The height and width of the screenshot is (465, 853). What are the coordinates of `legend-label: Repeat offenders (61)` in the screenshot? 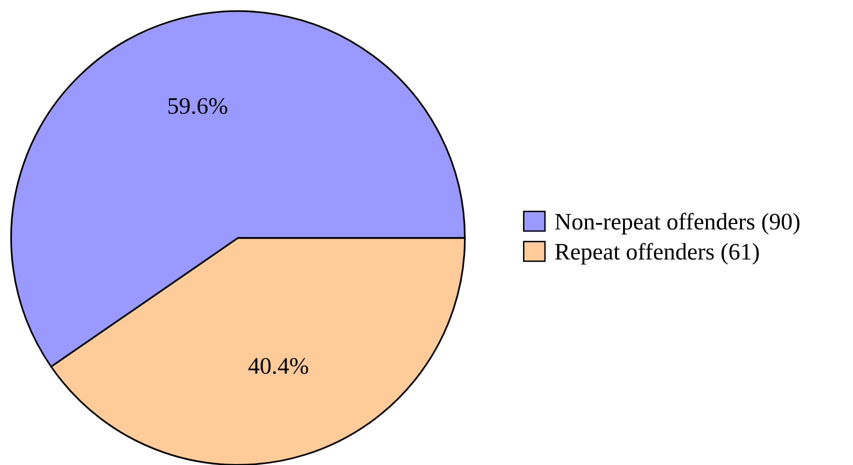 It's located at (657, 253).